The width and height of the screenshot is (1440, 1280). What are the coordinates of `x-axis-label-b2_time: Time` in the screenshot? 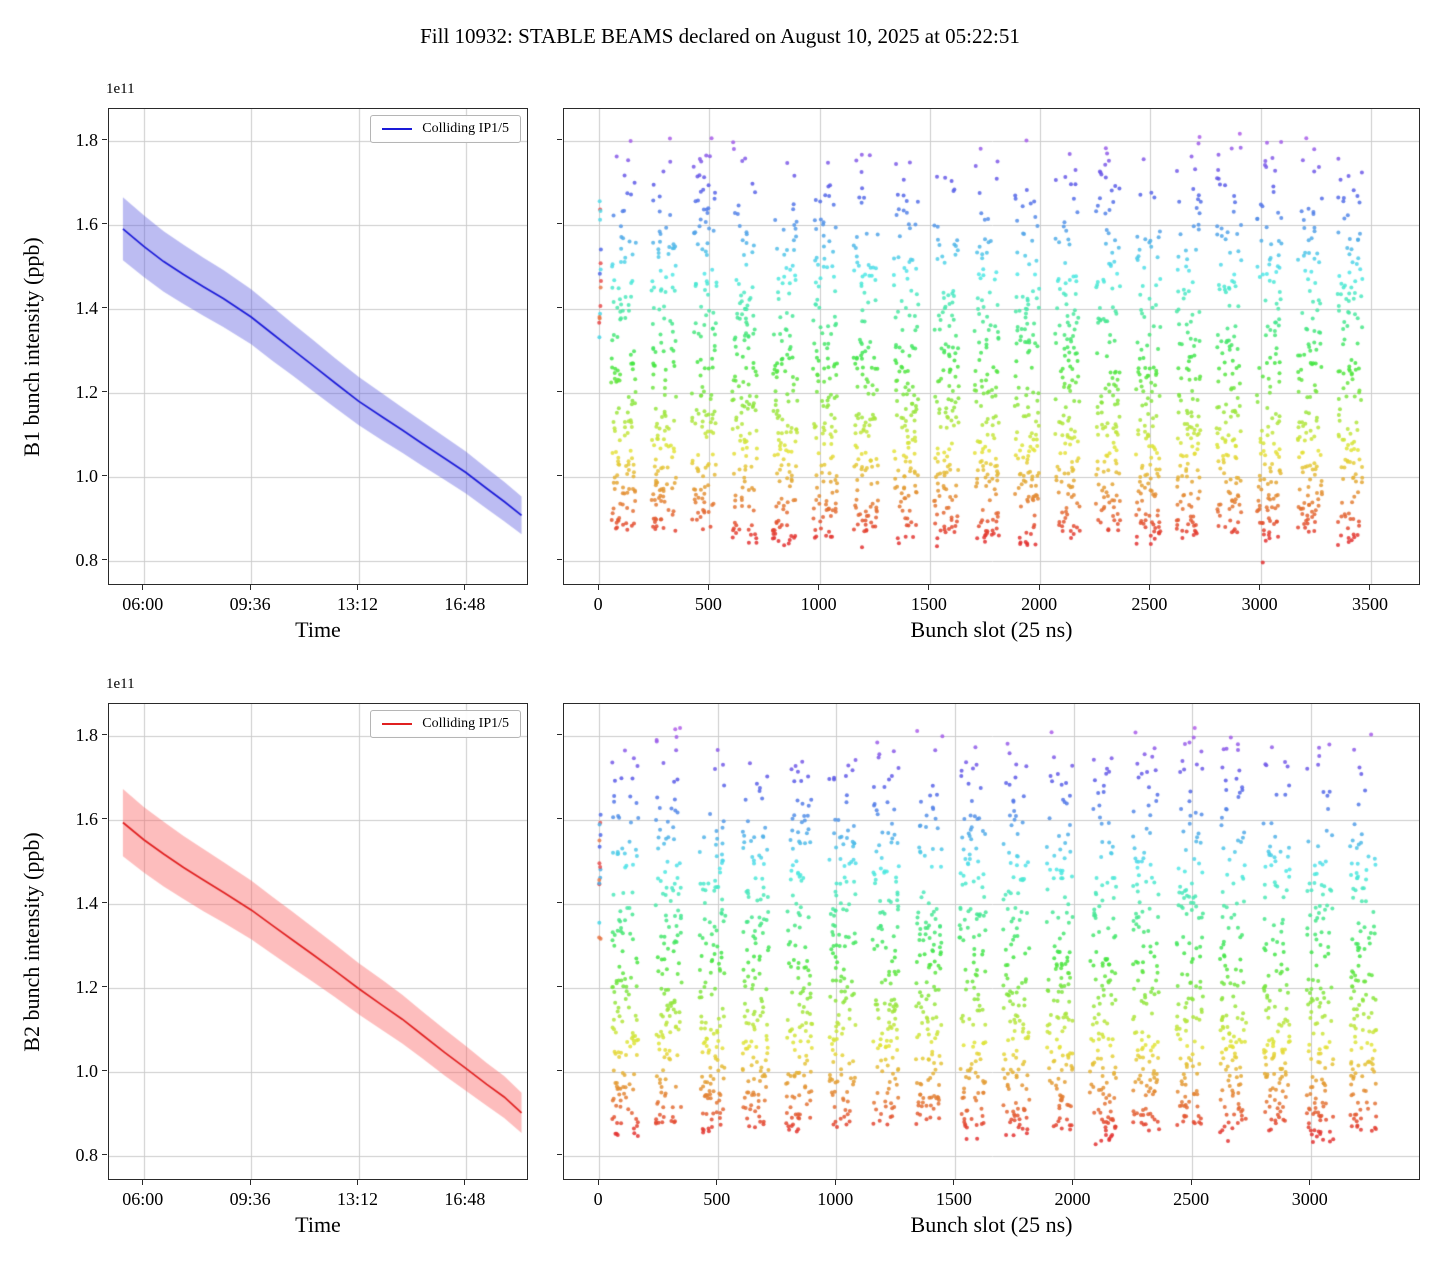 It's located at (318, 1224).